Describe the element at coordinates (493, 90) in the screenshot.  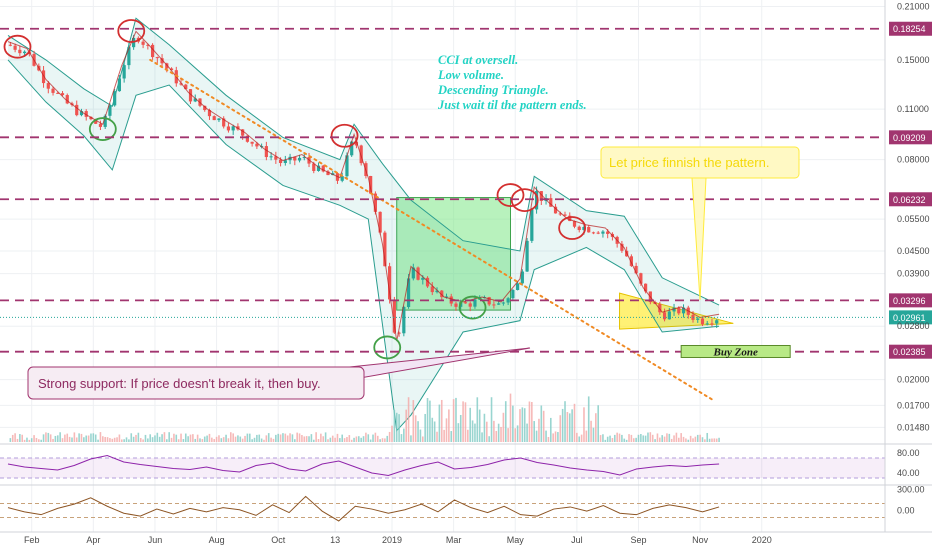
I see `note-line: Descending Triangle.` at that location.